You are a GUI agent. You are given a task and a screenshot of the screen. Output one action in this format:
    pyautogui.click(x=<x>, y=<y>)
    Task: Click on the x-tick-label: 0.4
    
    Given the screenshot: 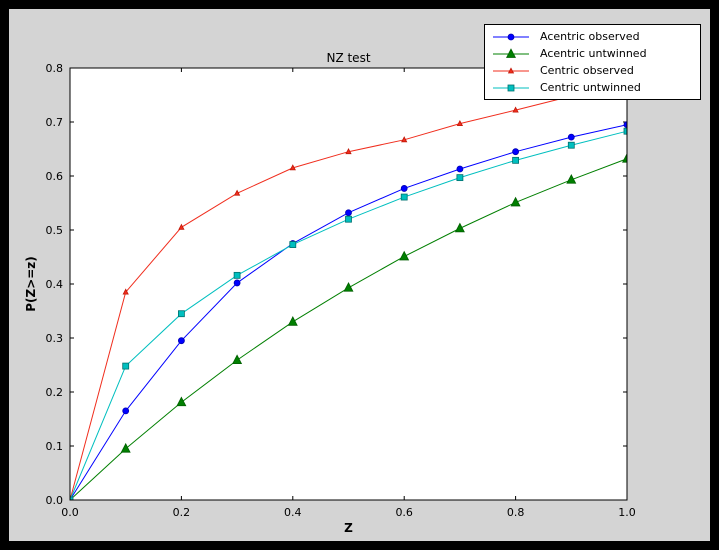 What is the action you would take?
    pyautogui.click(x=293, y=512)
    